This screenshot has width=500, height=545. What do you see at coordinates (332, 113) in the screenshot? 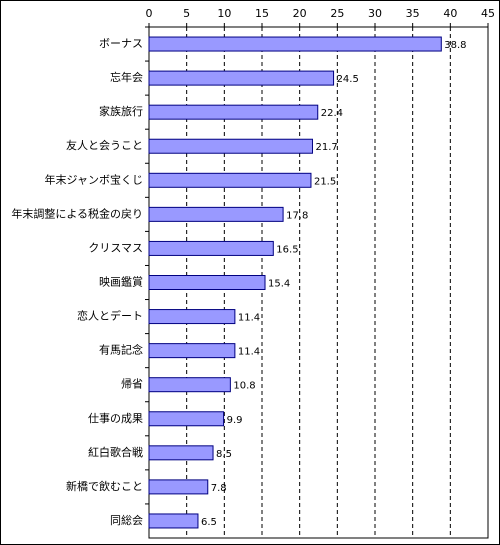
I see `value-label: 22.4` at bounding box center [332, 113].